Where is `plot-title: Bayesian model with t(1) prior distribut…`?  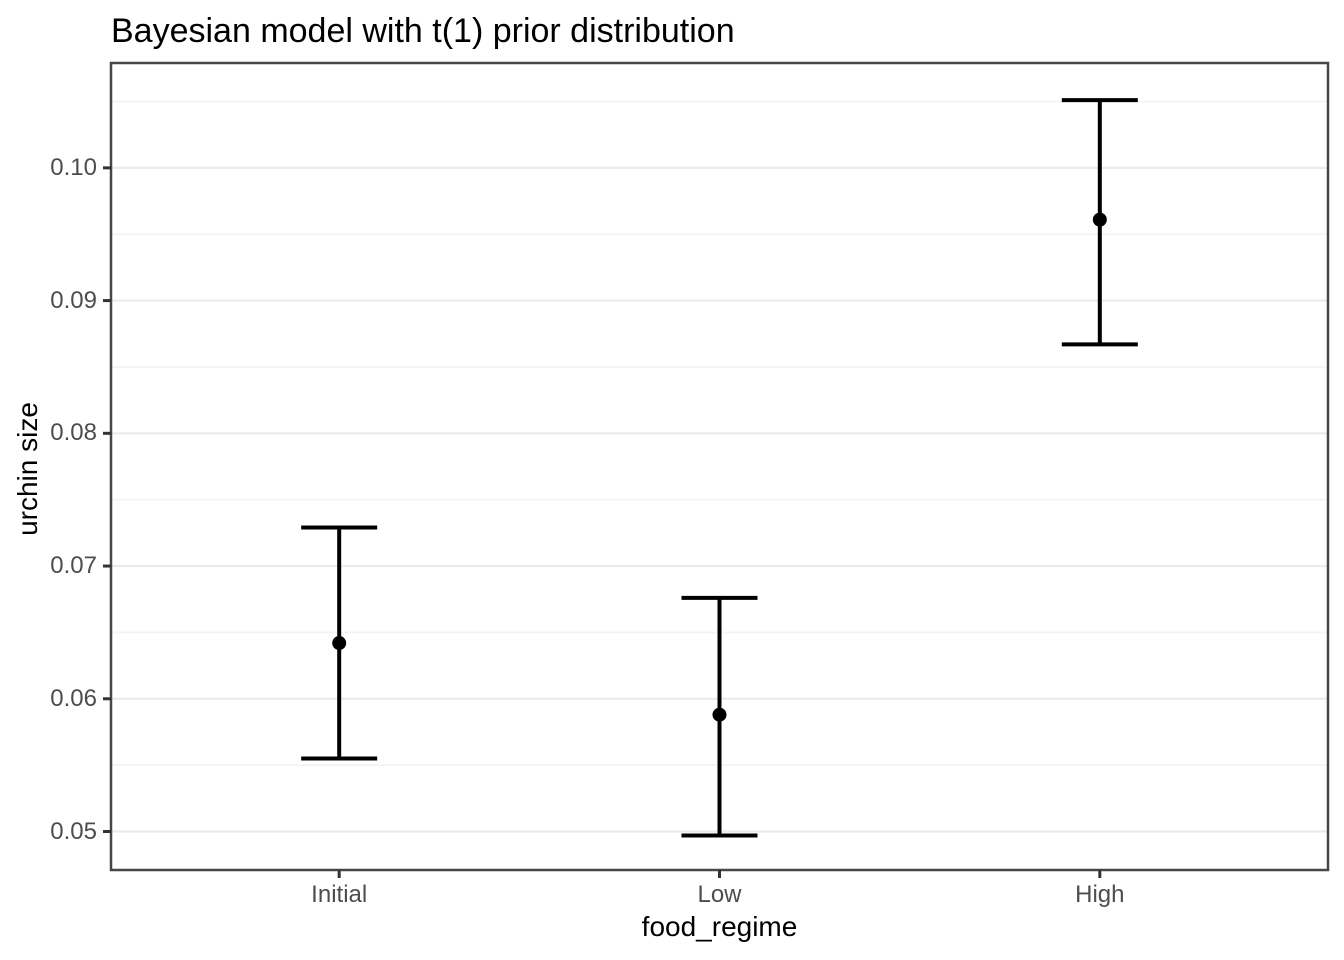
plot-title: Bayesian model with t(1) prior distribut… is located at coordinates (423, 31).